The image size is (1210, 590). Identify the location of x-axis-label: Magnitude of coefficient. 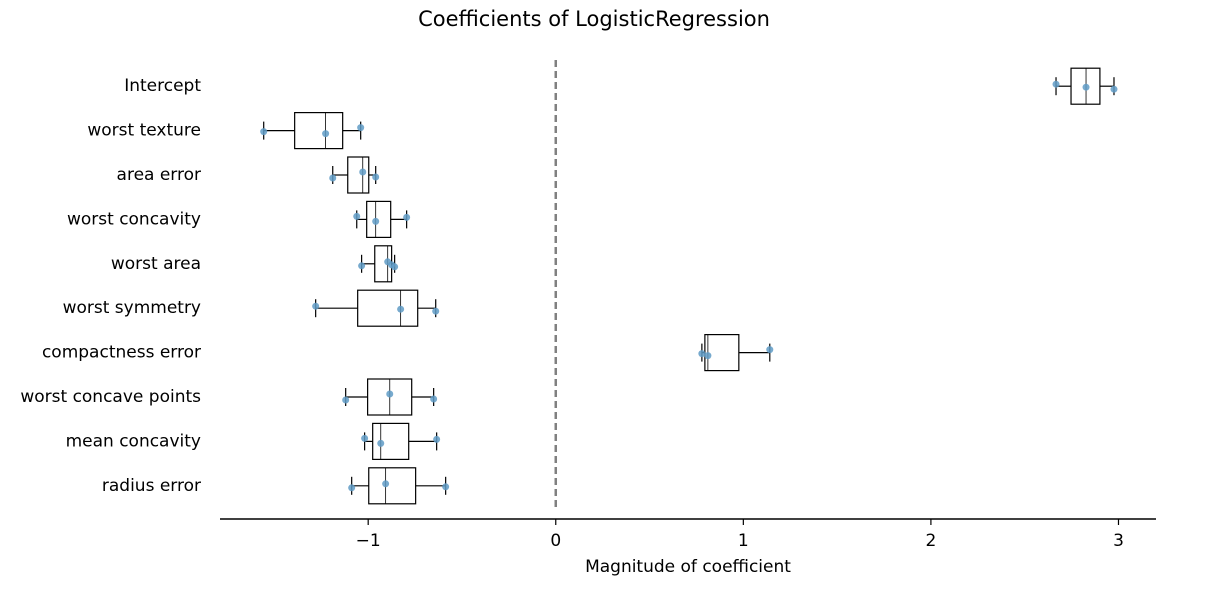
(688, 567).